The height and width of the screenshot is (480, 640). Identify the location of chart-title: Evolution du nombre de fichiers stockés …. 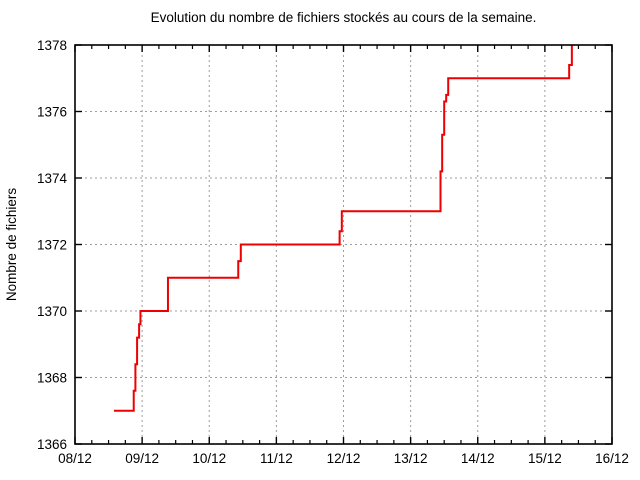
(344, 17).